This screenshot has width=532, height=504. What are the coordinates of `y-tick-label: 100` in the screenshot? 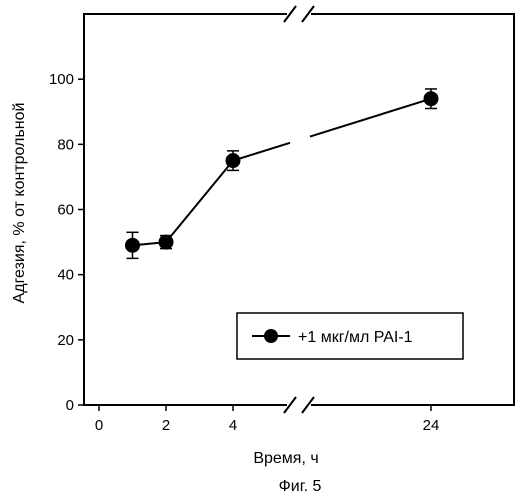 It's located at (61, 79).